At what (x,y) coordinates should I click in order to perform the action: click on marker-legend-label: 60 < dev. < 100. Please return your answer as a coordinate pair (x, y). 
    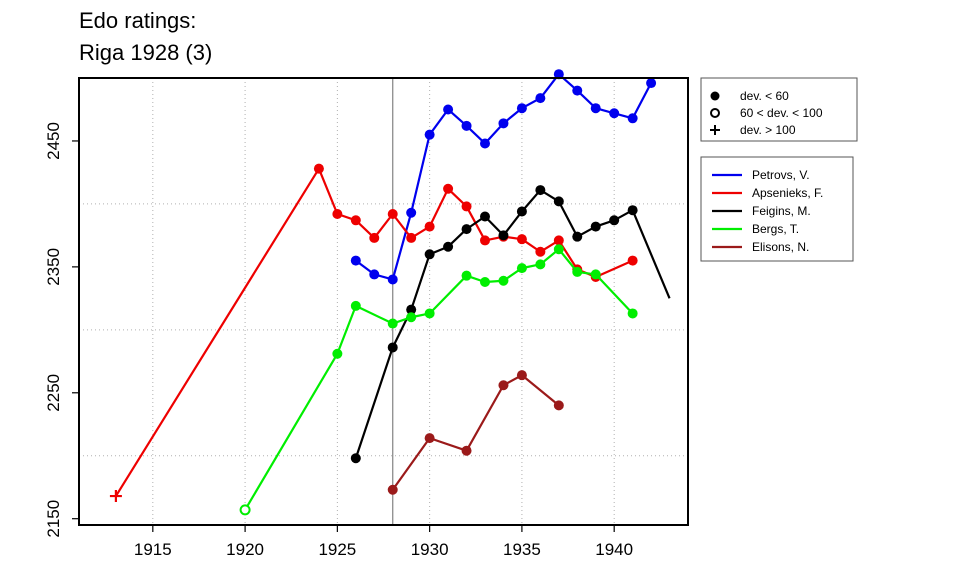
    Looking at the image, I should click on (781, 113).